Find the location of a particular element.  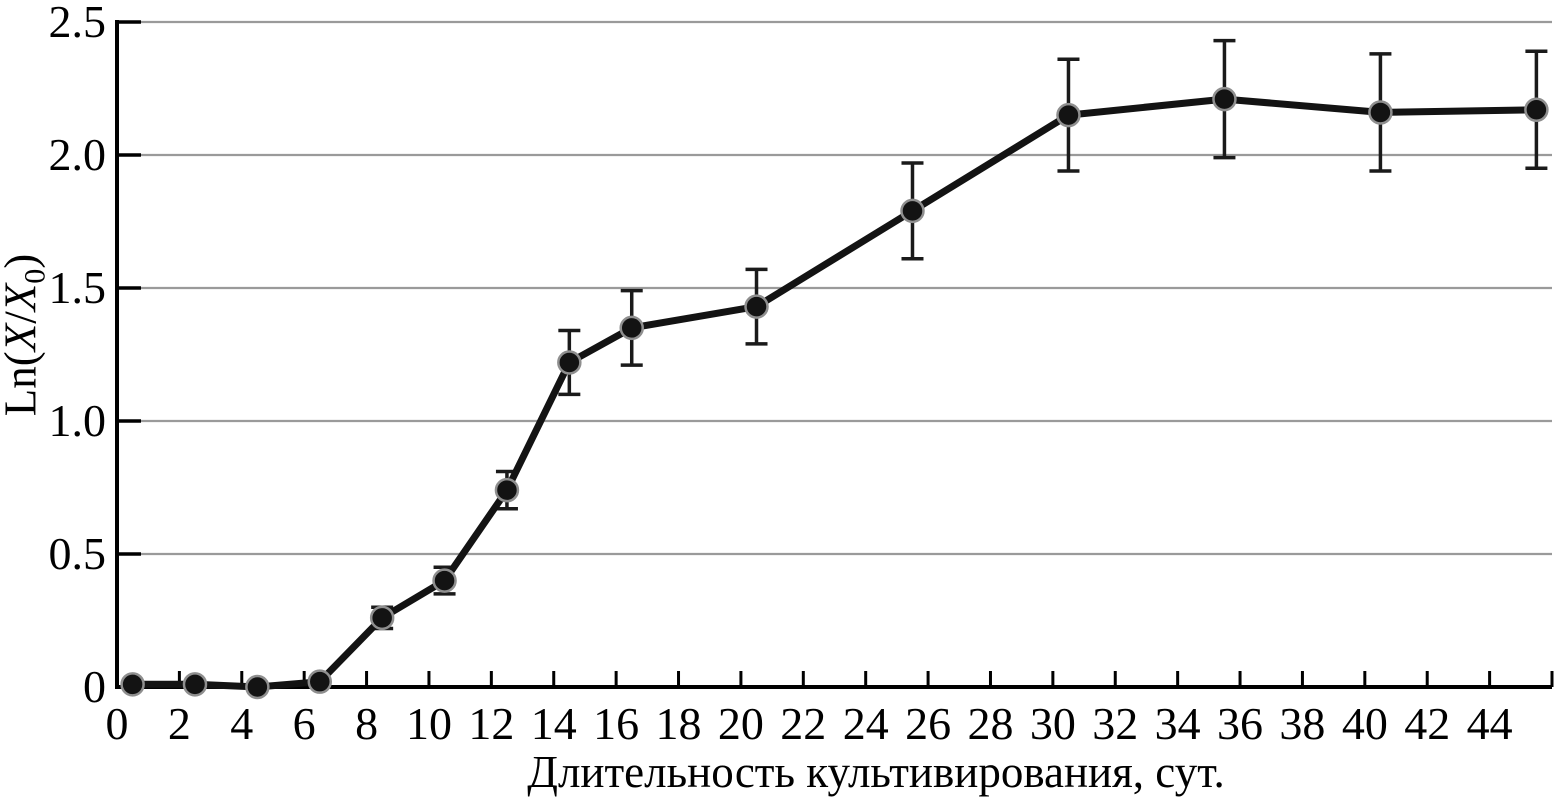

x-tick-label: 36 is located at coordinates (1240, 723).